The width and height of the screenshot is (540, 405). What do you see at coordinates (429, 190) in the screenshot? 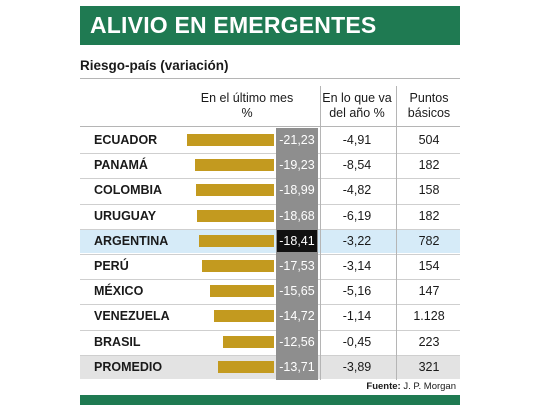
I see `basis-points-value: 158` at bounding box center [429, 190].